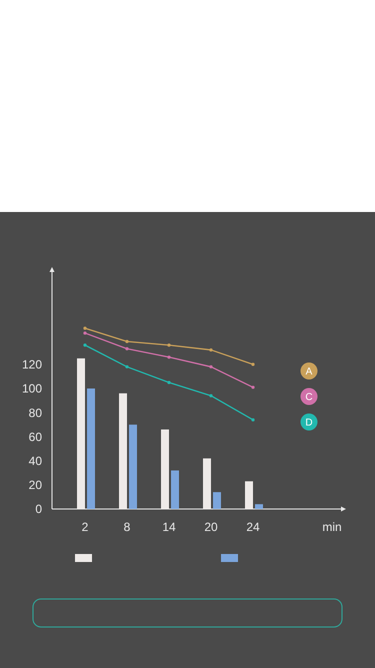 The height and width of the screenshot is (668, 375). Describe the element at coordinates (35, 413) in the screenshot. I see `y-tick-label: 80` at that location.